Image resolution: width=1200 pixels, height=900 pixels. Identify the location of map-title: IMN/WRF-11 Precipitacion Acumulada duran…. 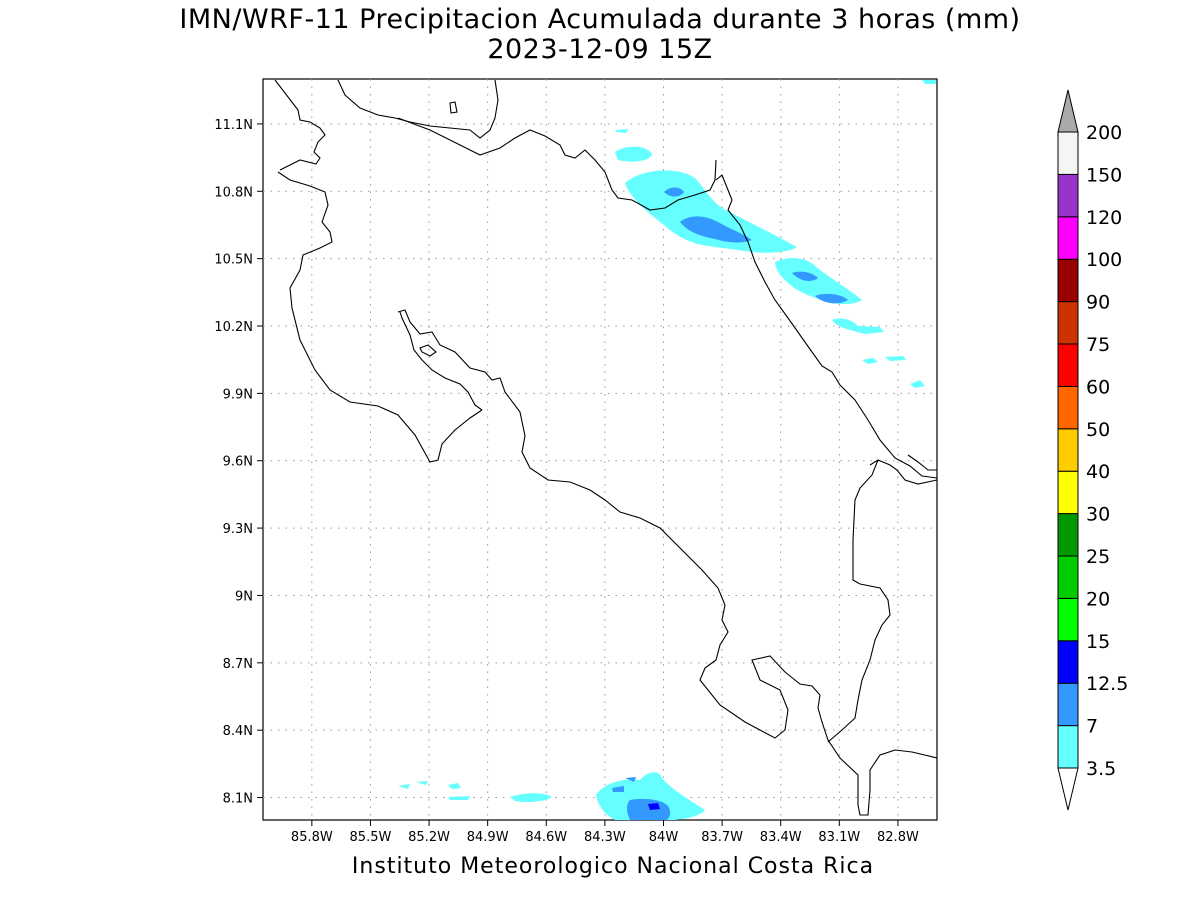
(600, 19).